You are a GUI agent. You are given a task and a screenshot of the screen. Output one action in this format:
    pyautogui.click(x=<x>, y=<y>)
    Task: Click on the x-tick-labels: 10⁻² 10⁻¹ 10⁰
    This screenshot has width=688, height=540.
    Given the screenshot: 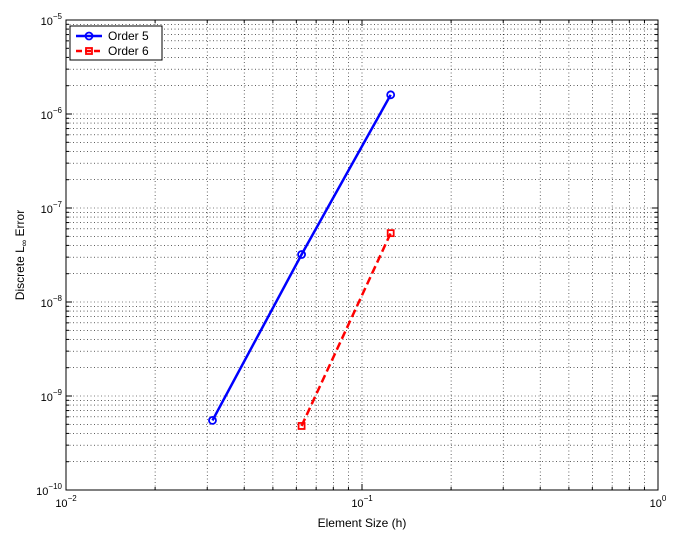 What is the action you would take?
    pyautogui.click(x=361, y=502)
    